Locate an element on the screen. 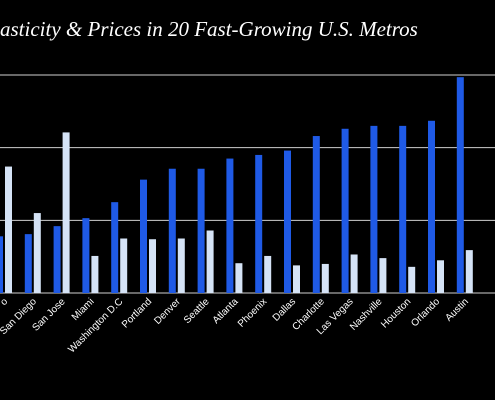  x-tick-label: o is located at coordinates (5, 302).